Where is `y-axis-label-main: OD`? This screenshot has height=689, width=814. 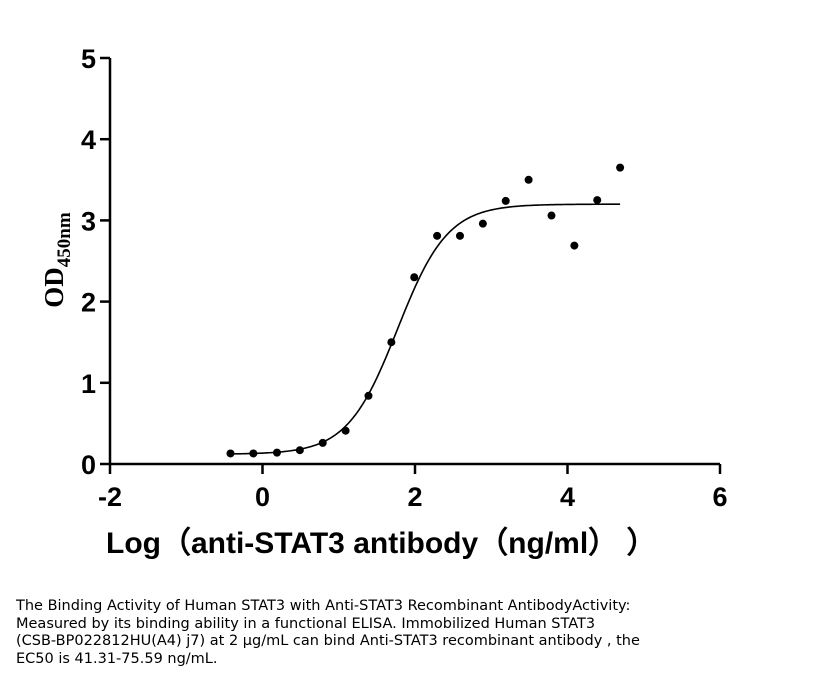 y-axis-label-main: OD is located at coordinates (54, 287).